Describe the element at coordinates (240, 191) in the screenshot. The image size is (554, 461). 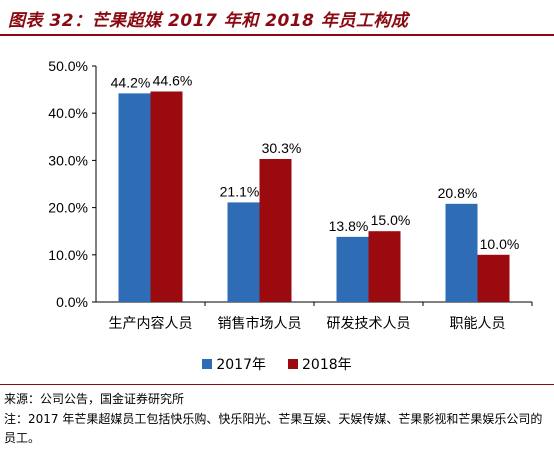
I see `data-label: 21.1%` at that location.